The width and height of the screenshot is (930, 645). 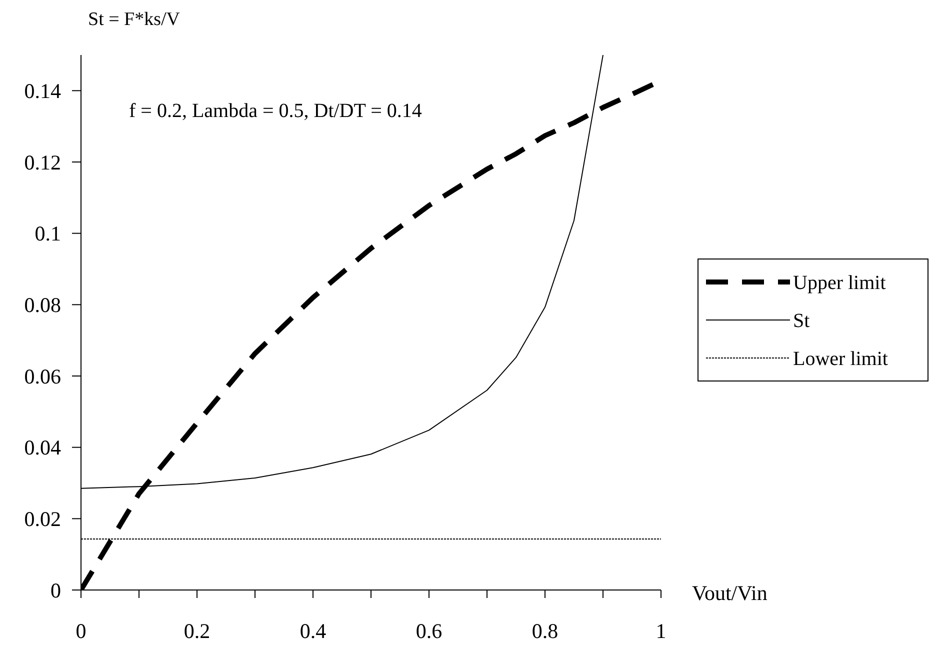 I want to click on legend-label: Upper limit, so click(x=839, y=283).